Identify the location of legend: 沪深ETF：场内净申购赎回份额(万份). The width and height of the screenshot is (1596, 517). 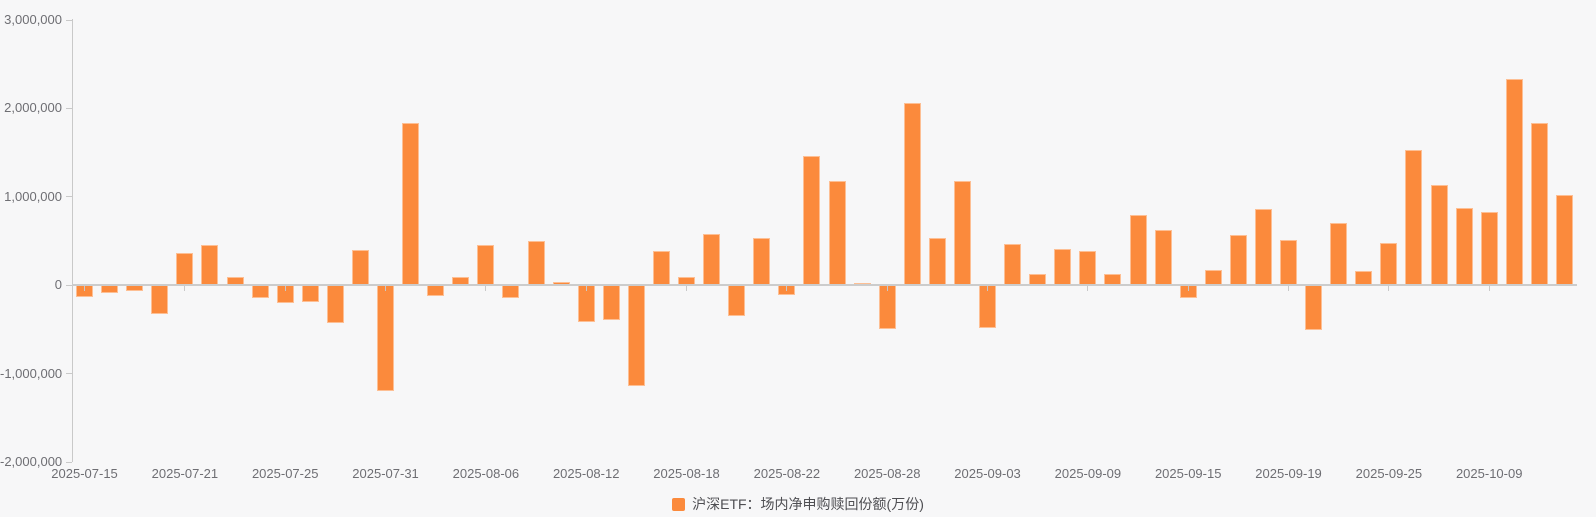
(798, 504).